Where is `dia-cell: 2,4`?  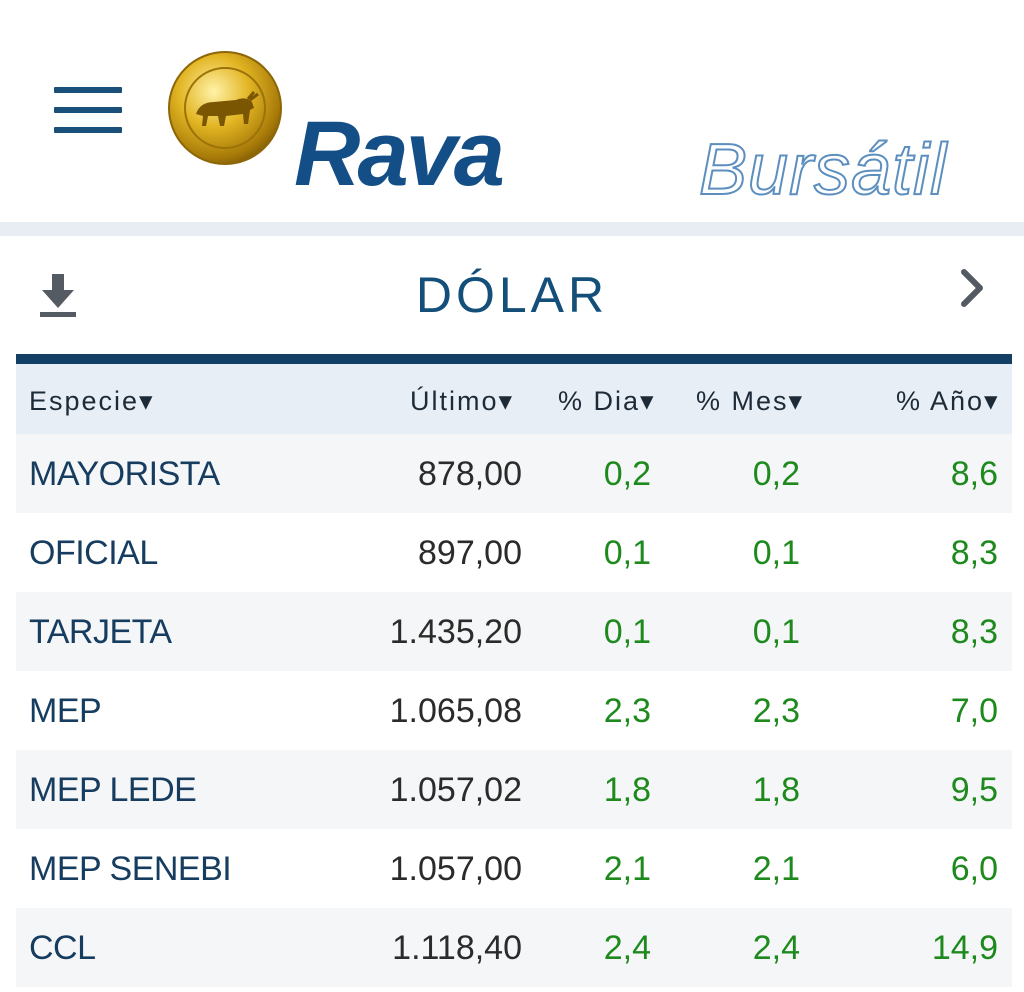
dia-cell: 2,4 is located at coordinates (627, 948).